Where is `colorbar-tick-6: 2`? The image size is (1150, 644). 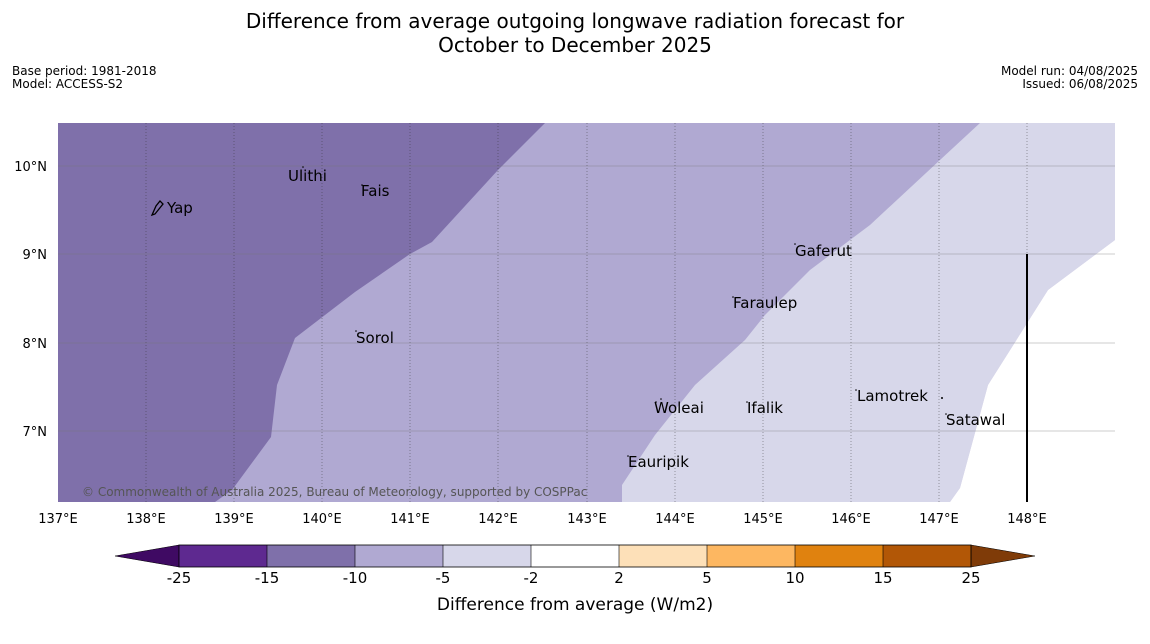
colorbar-tick-6: 2 is located at coordinates (619, 578).